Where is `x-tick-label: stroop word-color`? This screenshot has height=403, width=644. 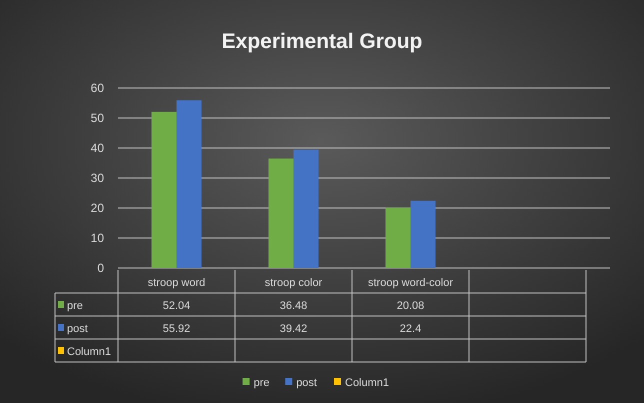 x-tick-label: stroop word-color is located at coordinates (411, 283).